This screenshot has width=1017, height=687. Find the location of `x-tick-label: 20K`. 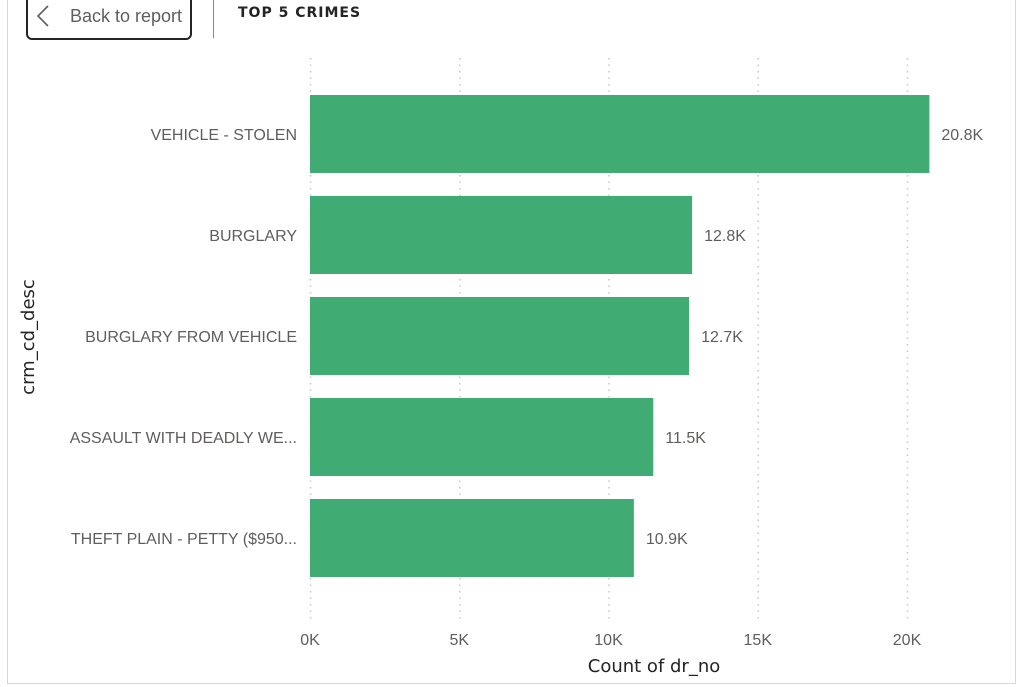

x-tick-label: 20K is located at coordinates (907, 640).